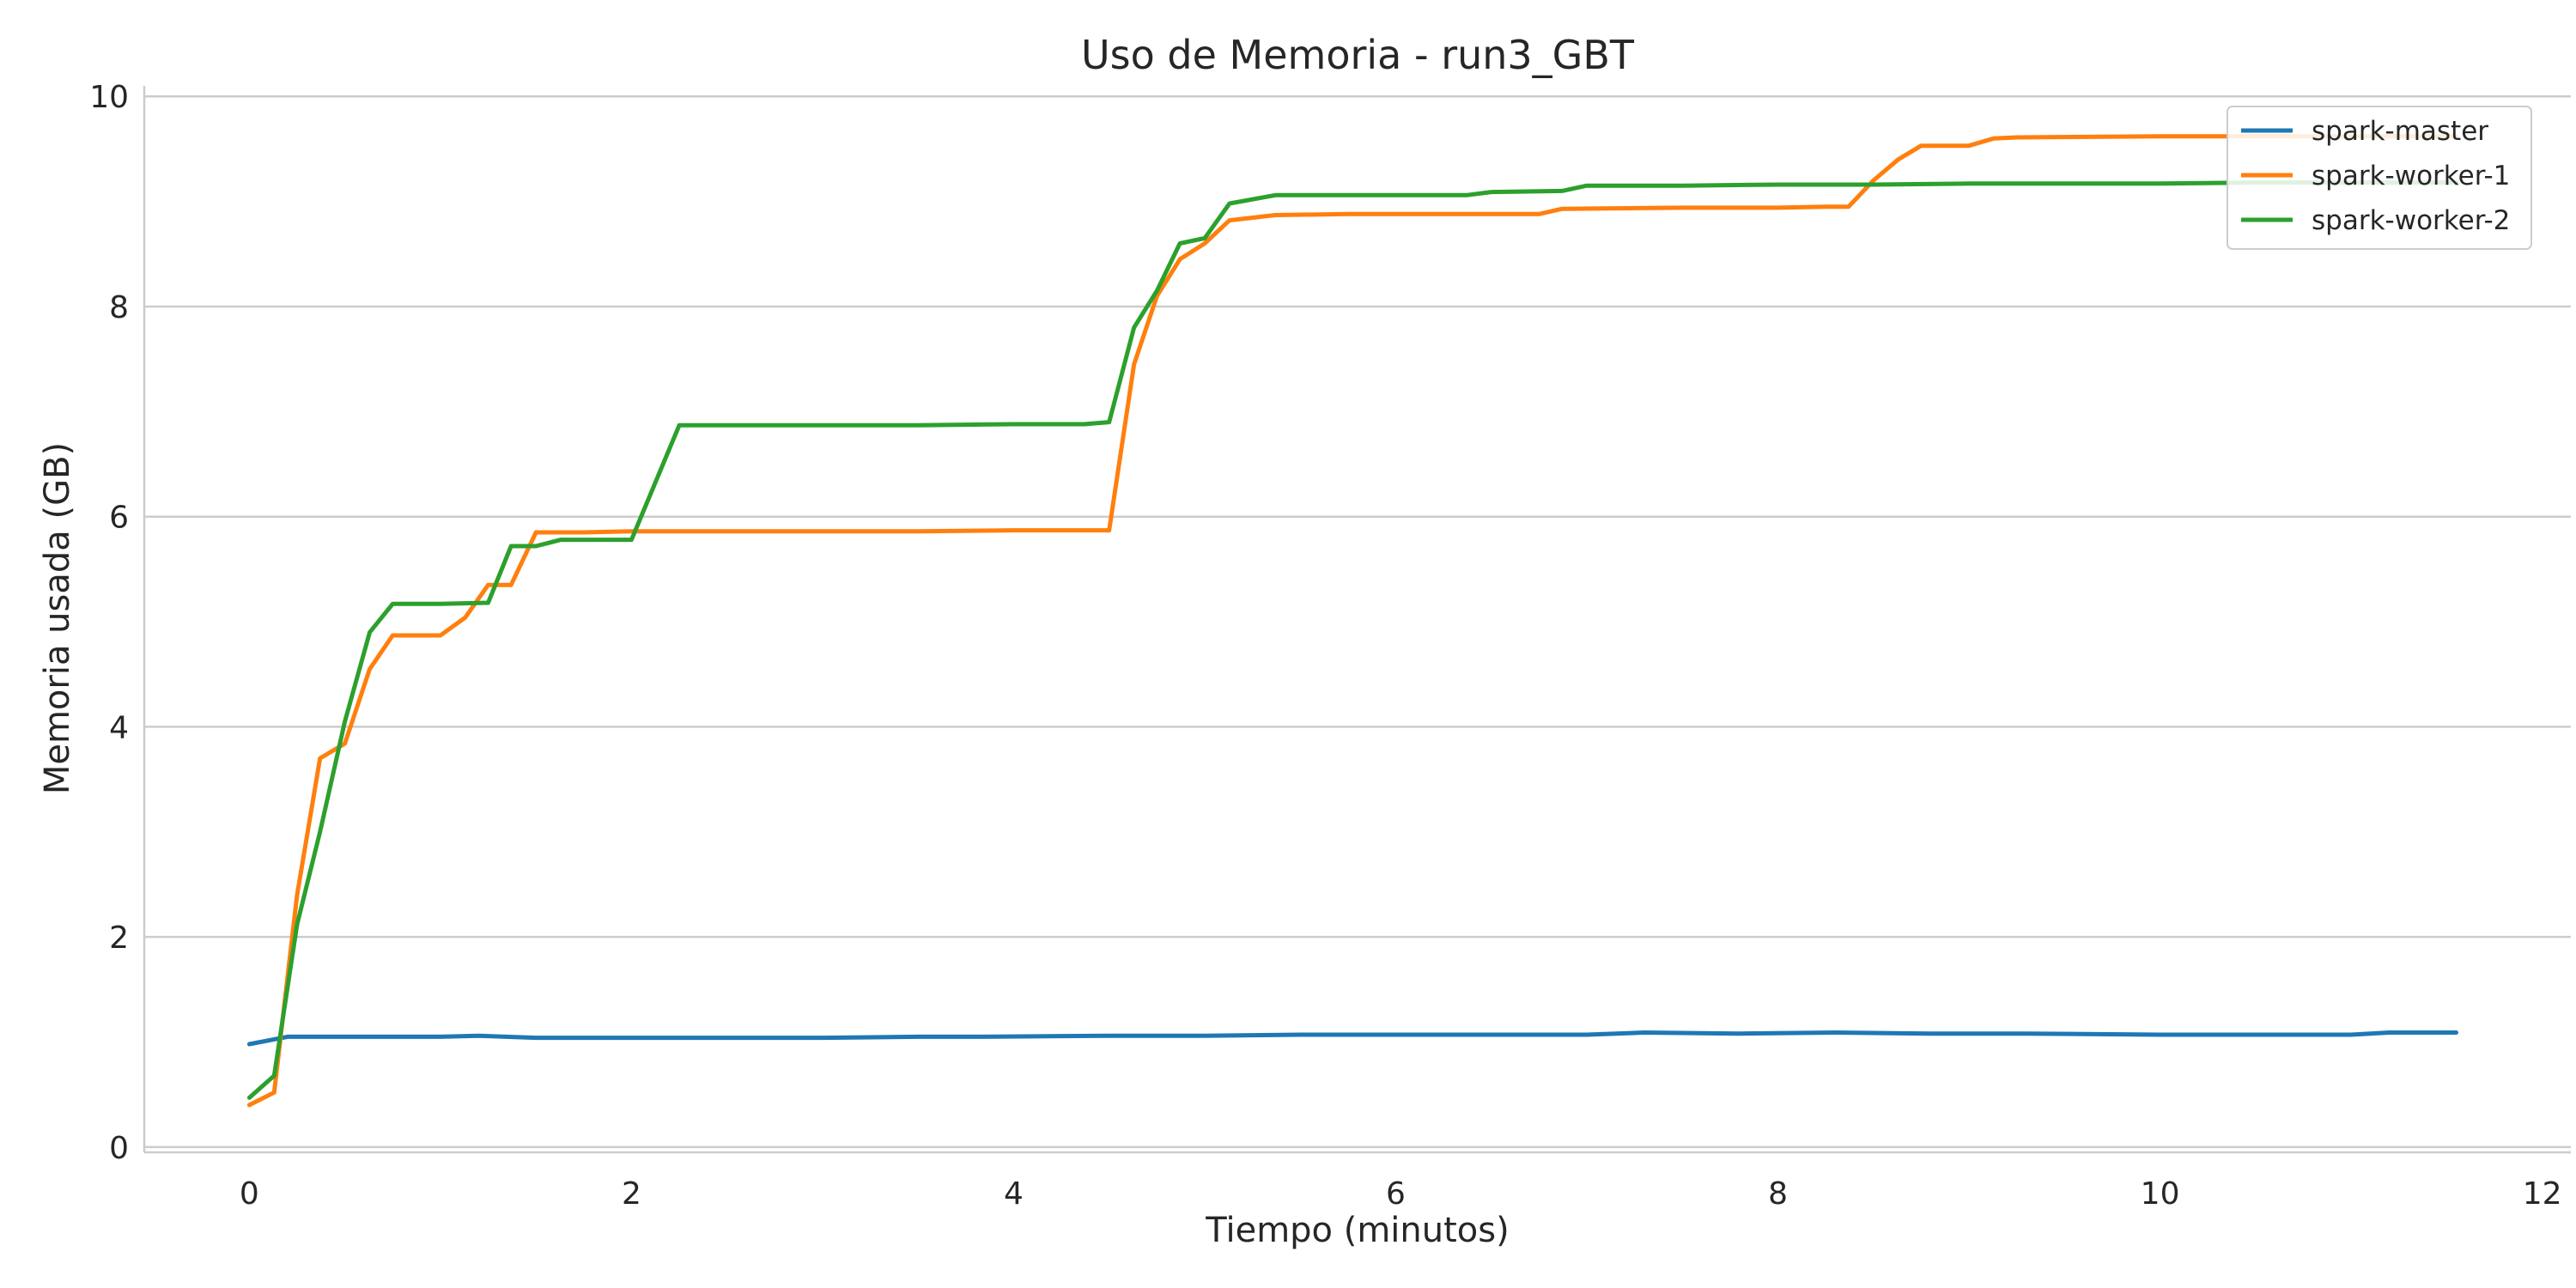 The image size is (2576, 1288). What do you see at coordinates (1396, 1194) in the screenshot?
I see `x-tick-label: 6` at bounding box center [1396, 1194].